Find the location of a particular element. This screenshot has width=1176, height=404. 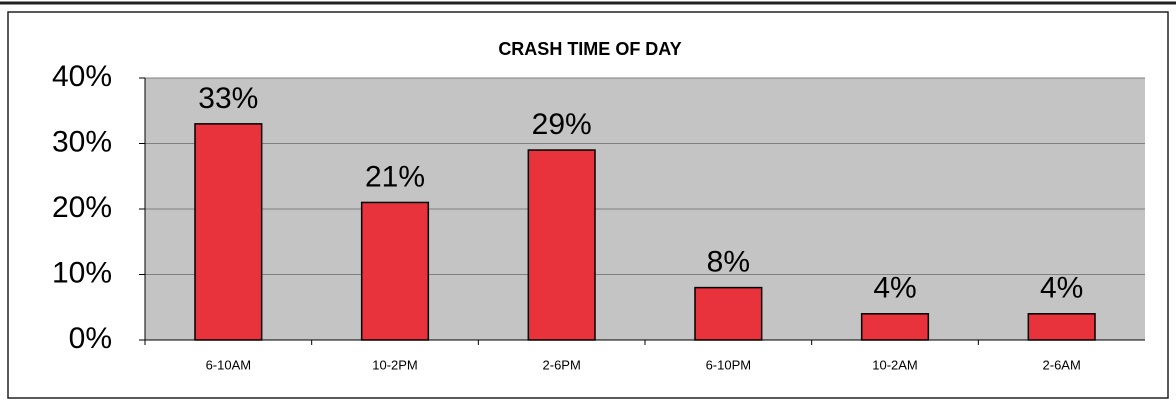

x-tick-label: 6-10PM is located at coordinates (729, 364).